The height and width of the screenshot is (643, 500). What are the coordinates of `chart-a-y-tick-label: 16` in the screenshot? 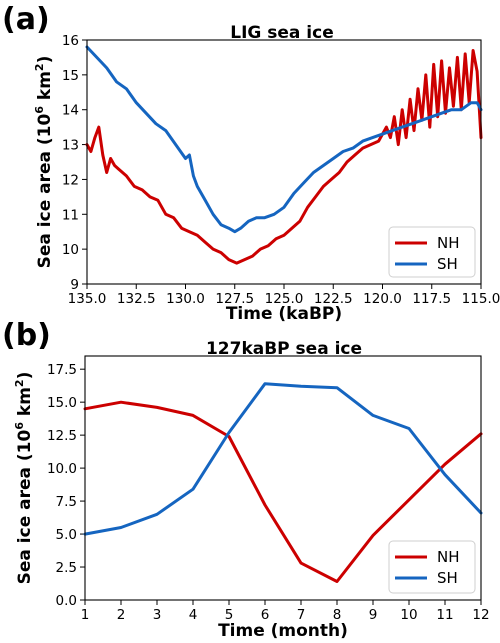 It's located at (70, 41).